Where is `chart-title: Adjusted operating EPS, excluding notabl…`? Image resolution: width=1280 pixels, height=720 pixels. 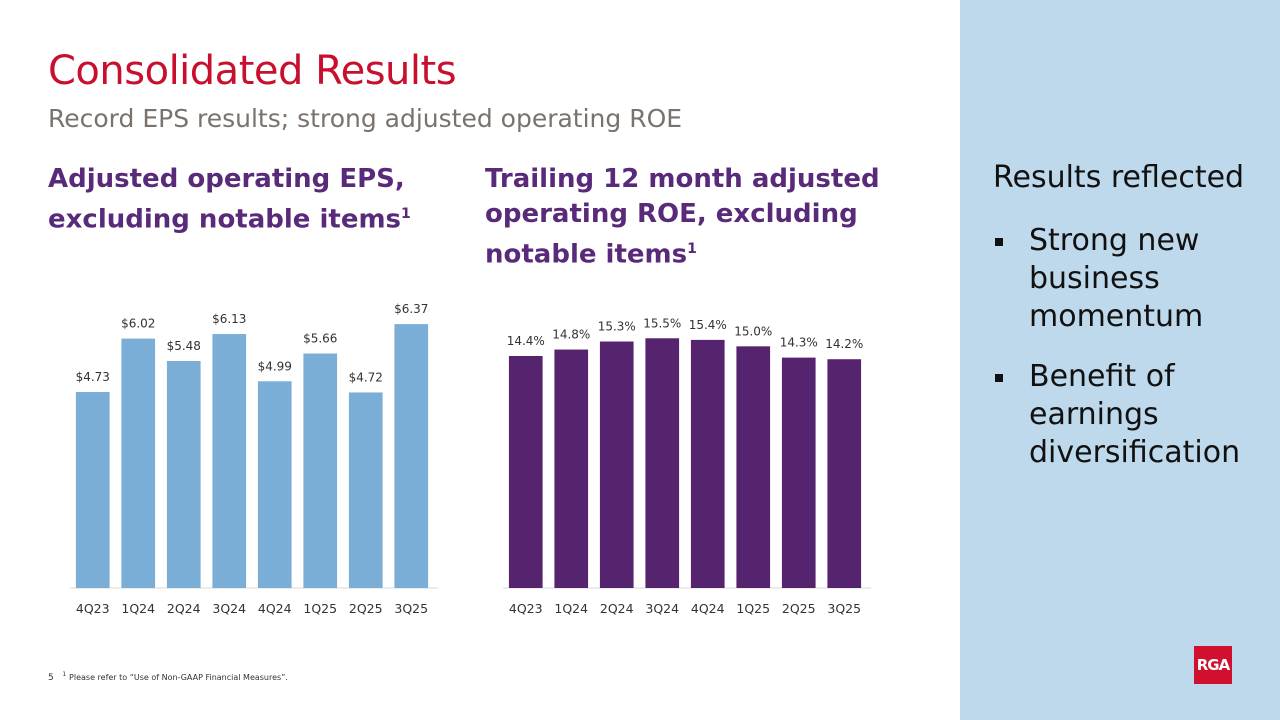 chart-title: Adjusted operating EPS, excluding notabl… is located at coordinates (226, 199).